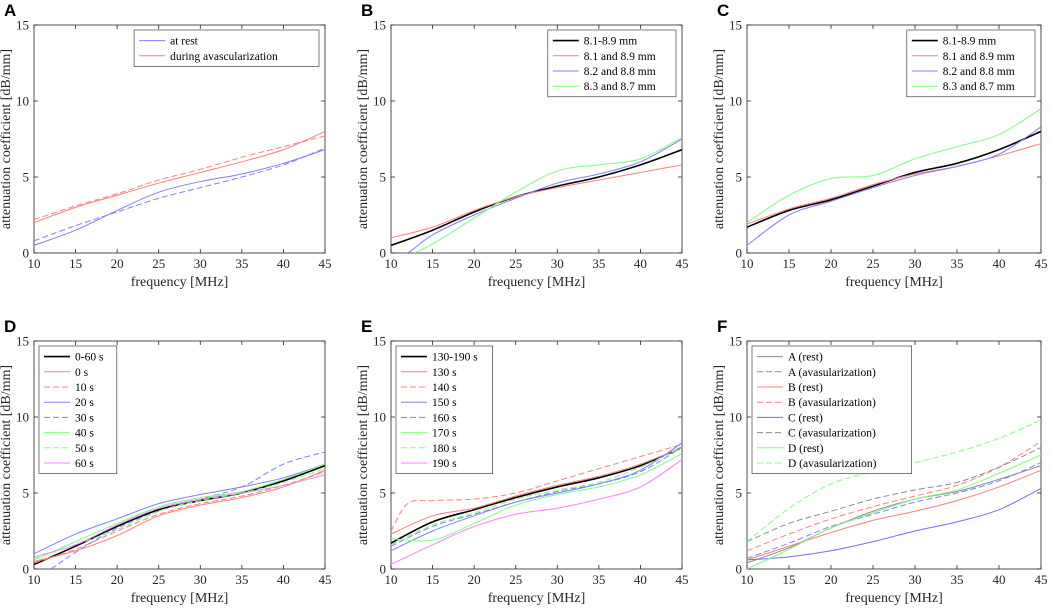 This screenshot has height=608, width=1052. What do you see at coordinates (832, 373) in the screenshot?
I see `legend-label: A (avasularization)` at bounding box center [832, 373].